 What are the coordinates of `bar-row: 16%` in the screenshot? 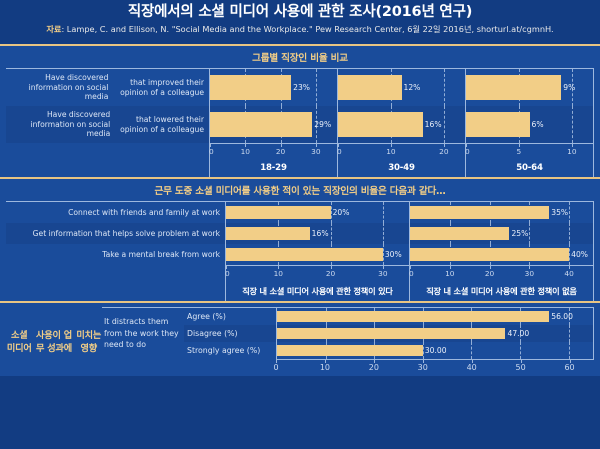 It's located at (401, 124).